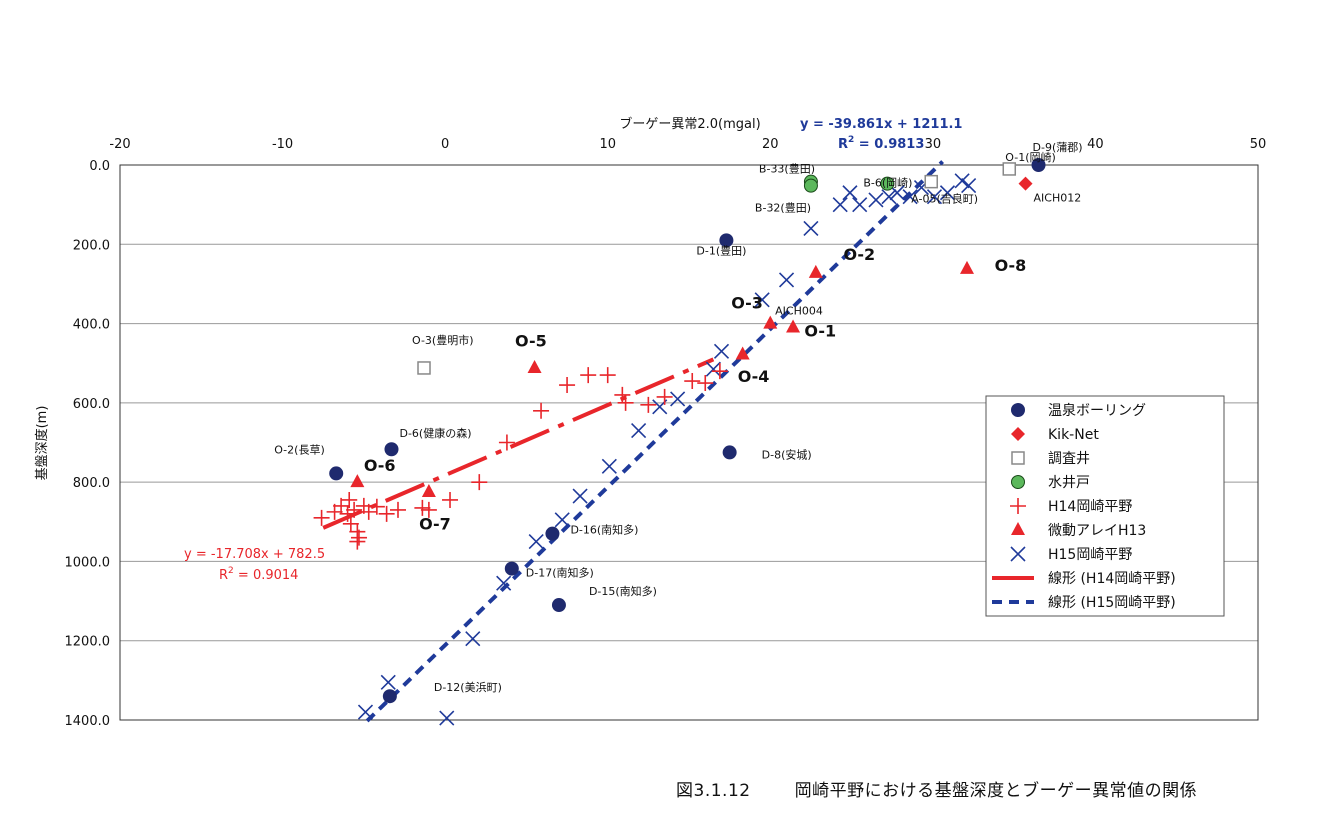  I want to click on x-tick-label: 40, so click(1095, 144).